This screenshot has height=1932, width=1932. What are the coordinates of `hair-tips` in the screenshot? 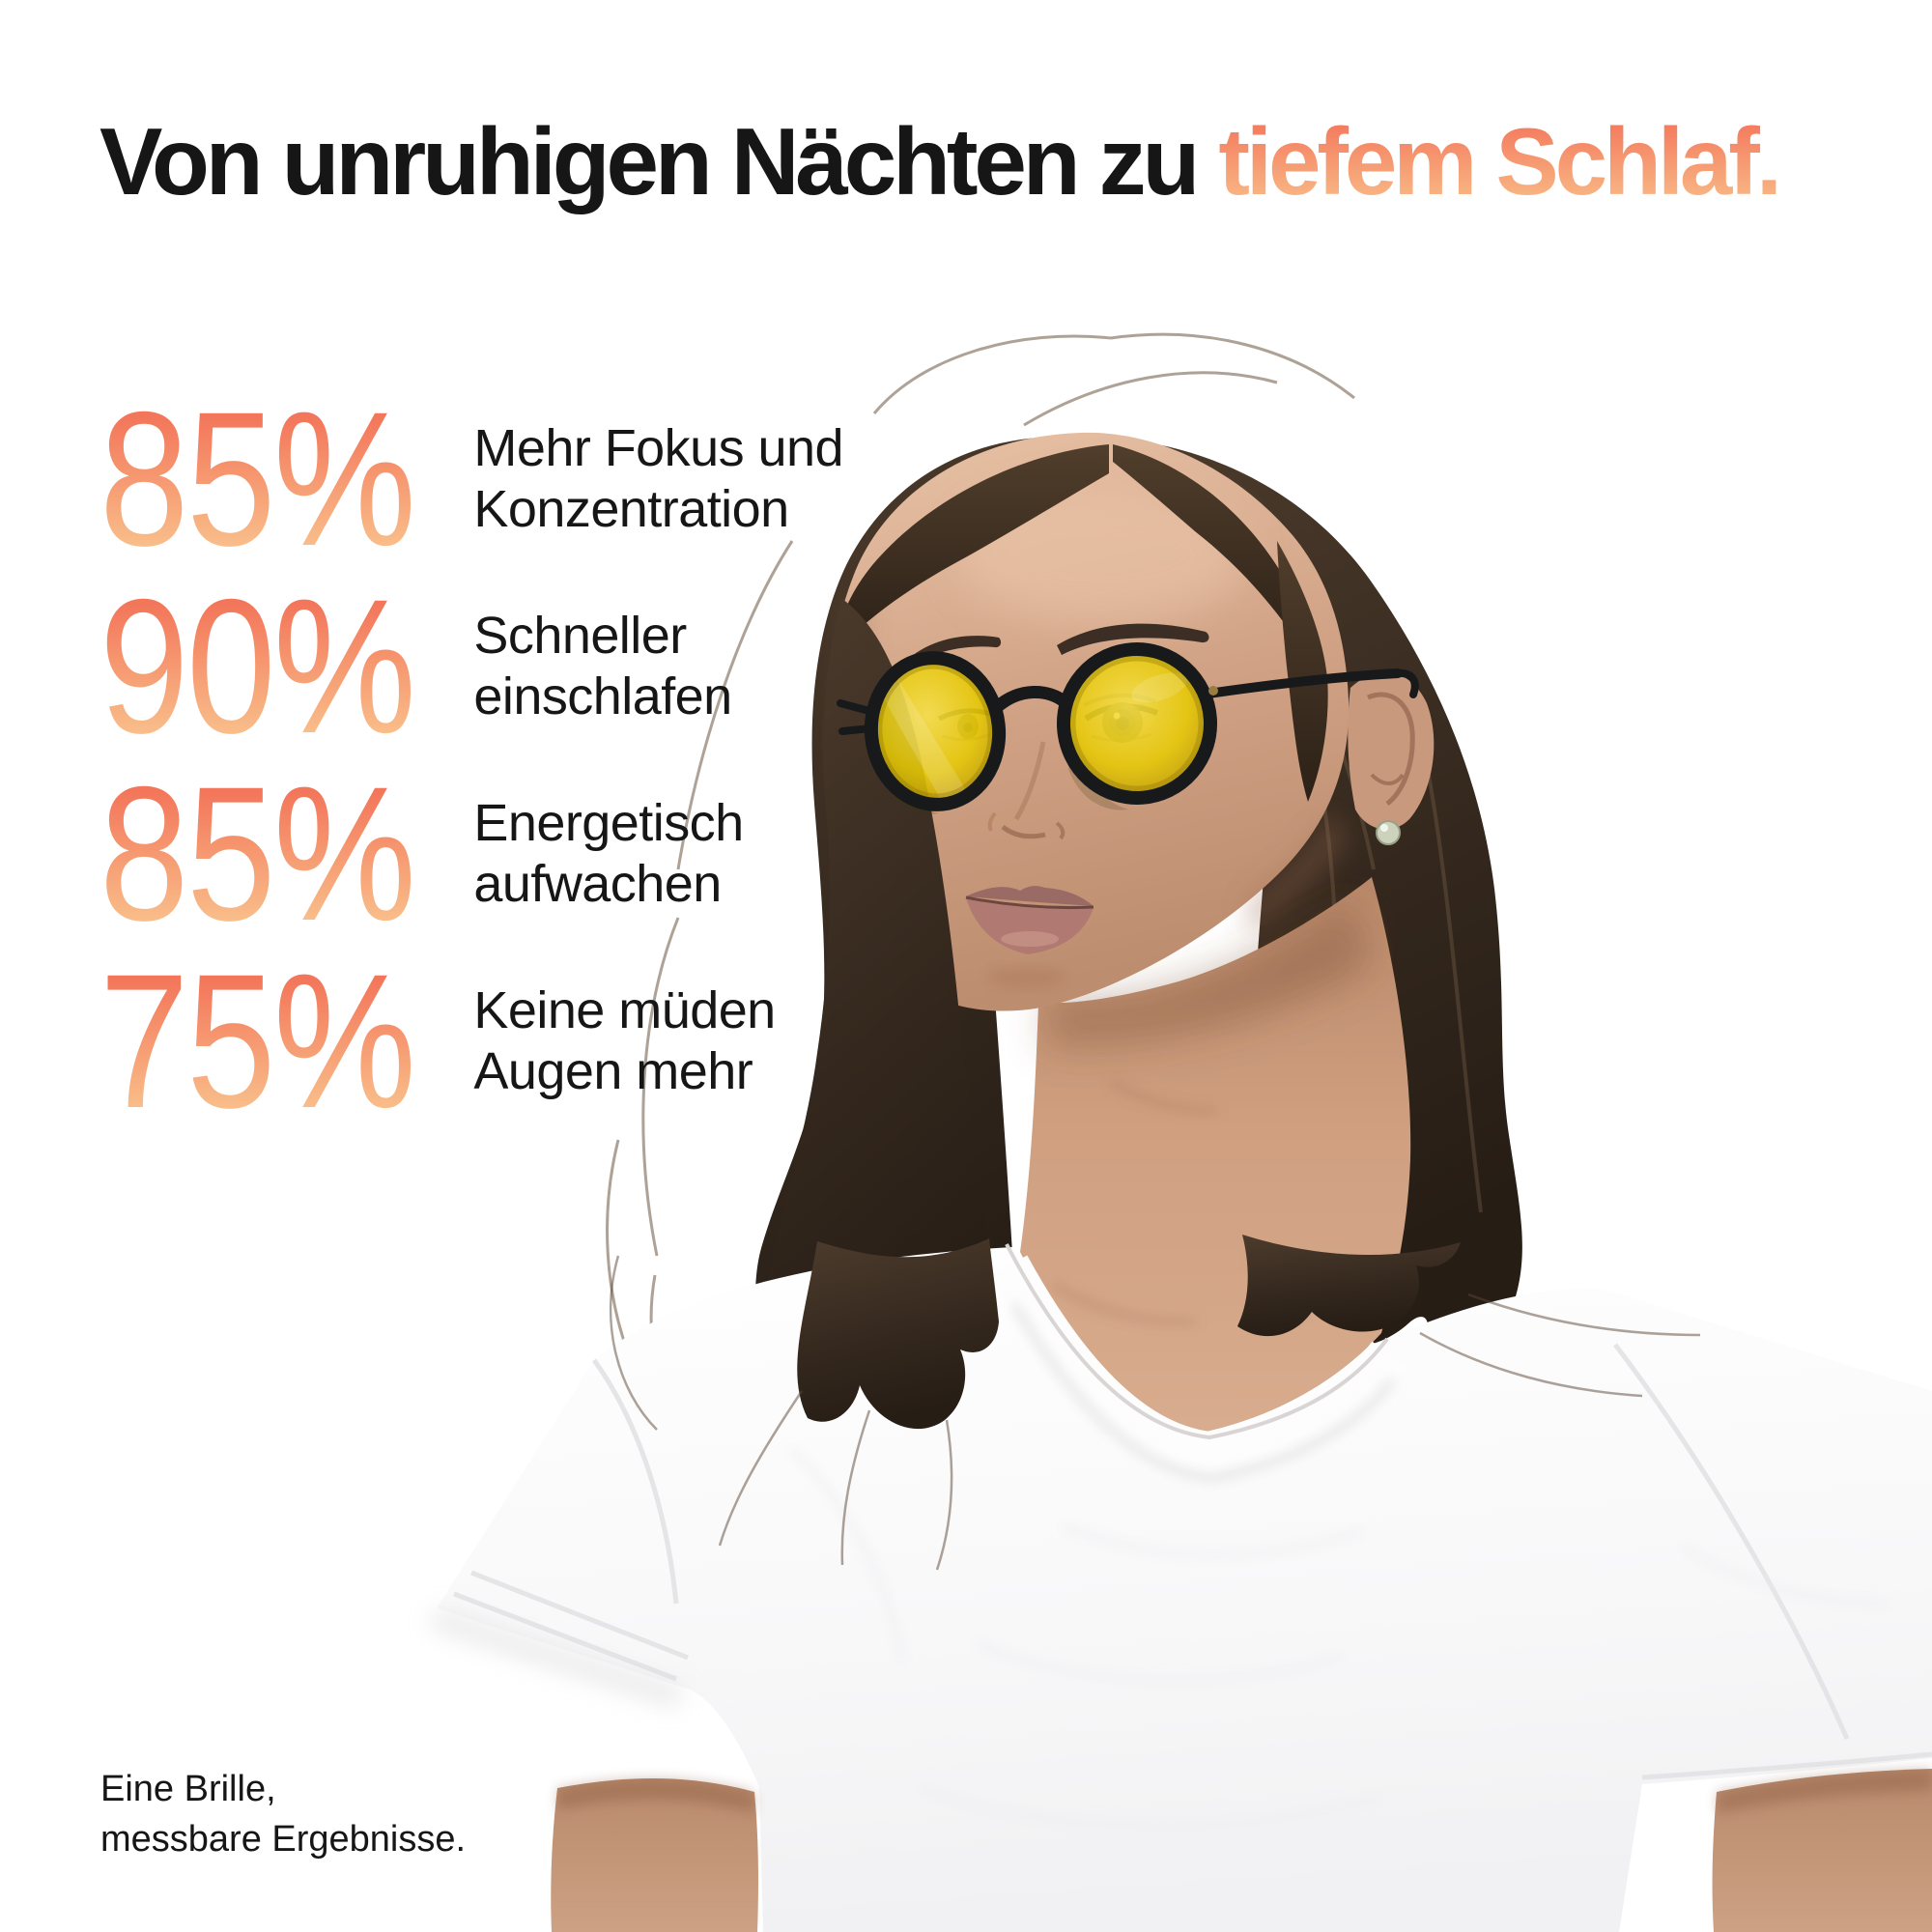 It's located at (1155, 1403).